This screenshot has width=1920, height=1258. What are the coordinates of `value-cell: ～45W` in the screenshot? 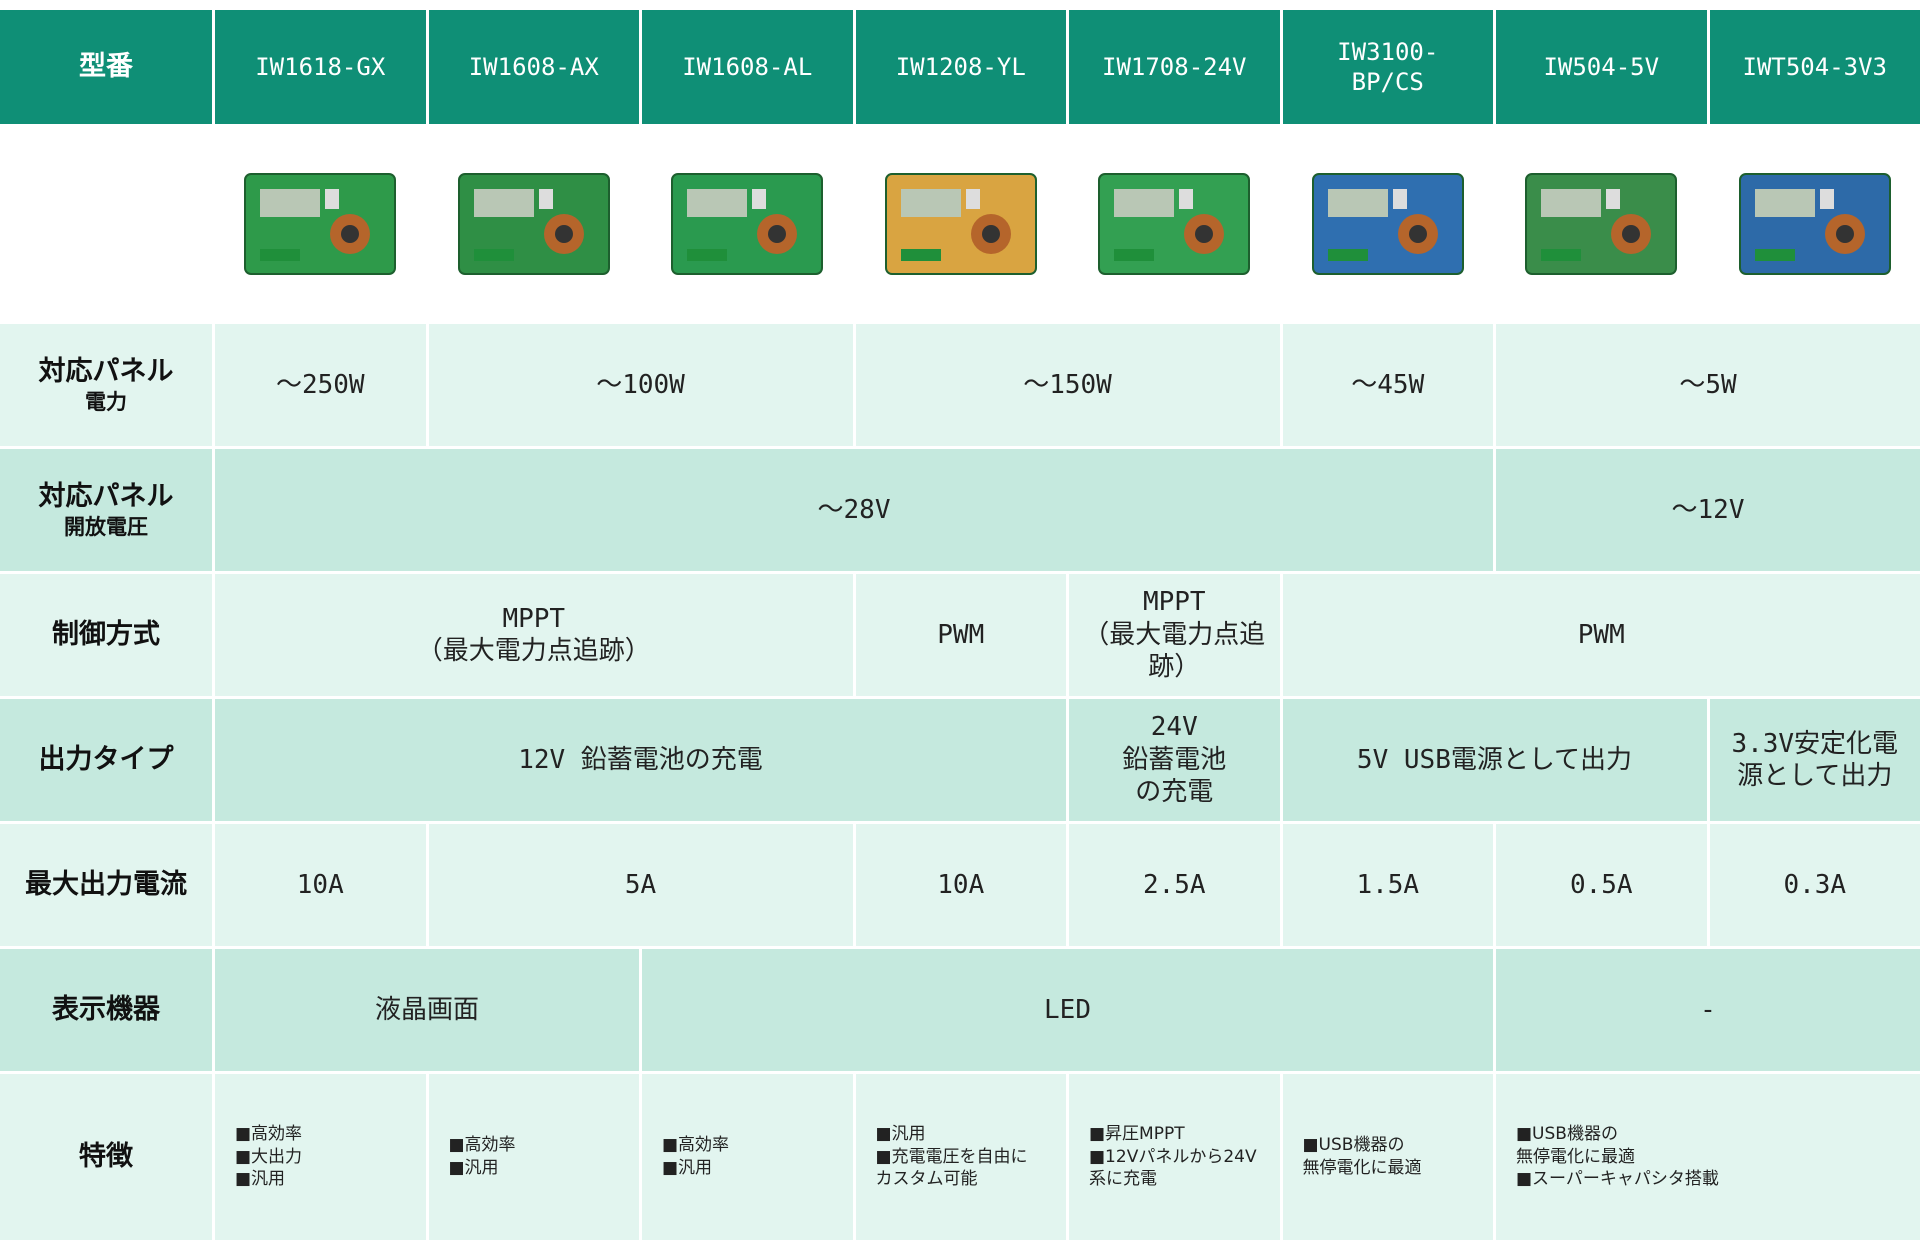 It's located at (1387, 385).